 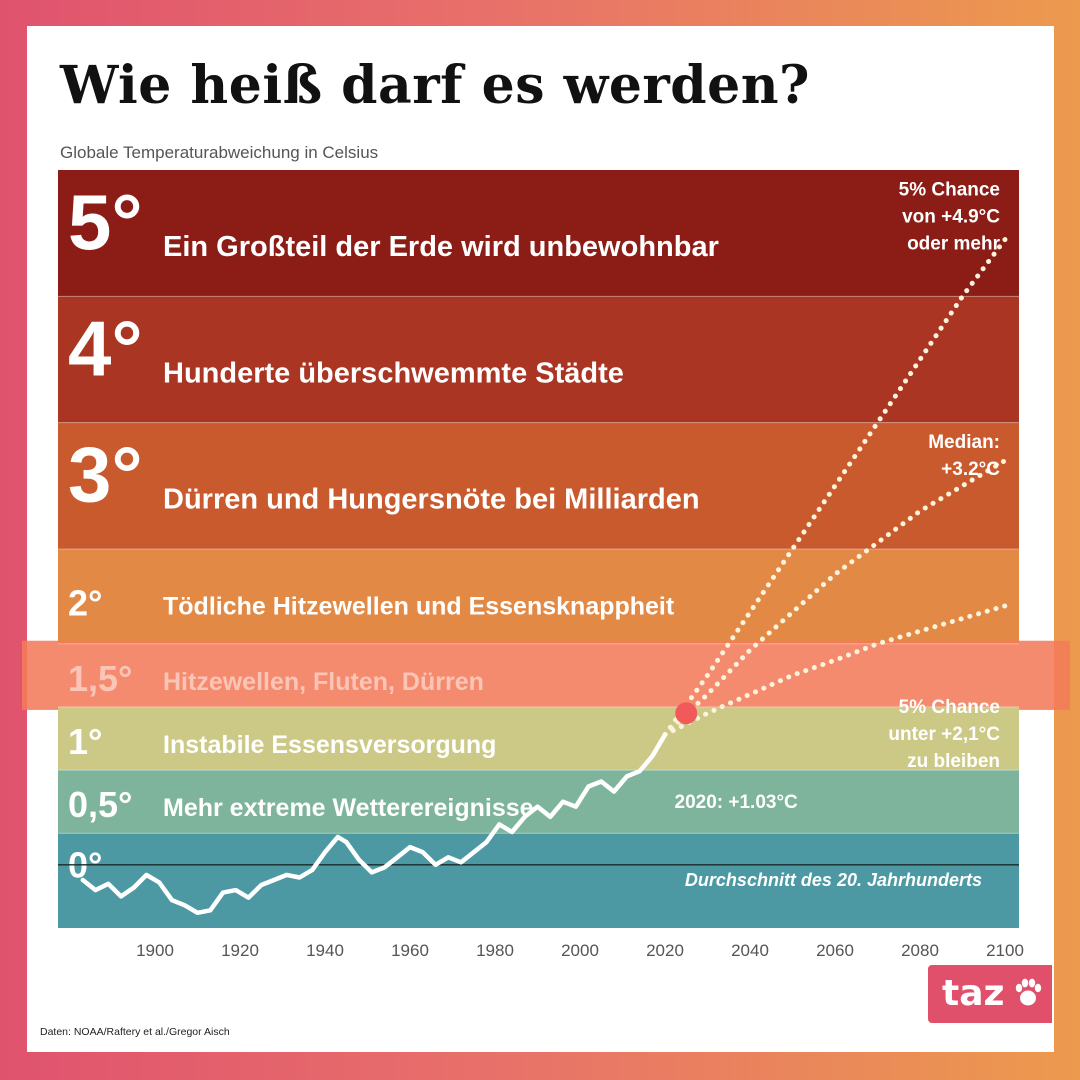 I want to click on x-tick-label: 1940, so click(x=325, y=950).